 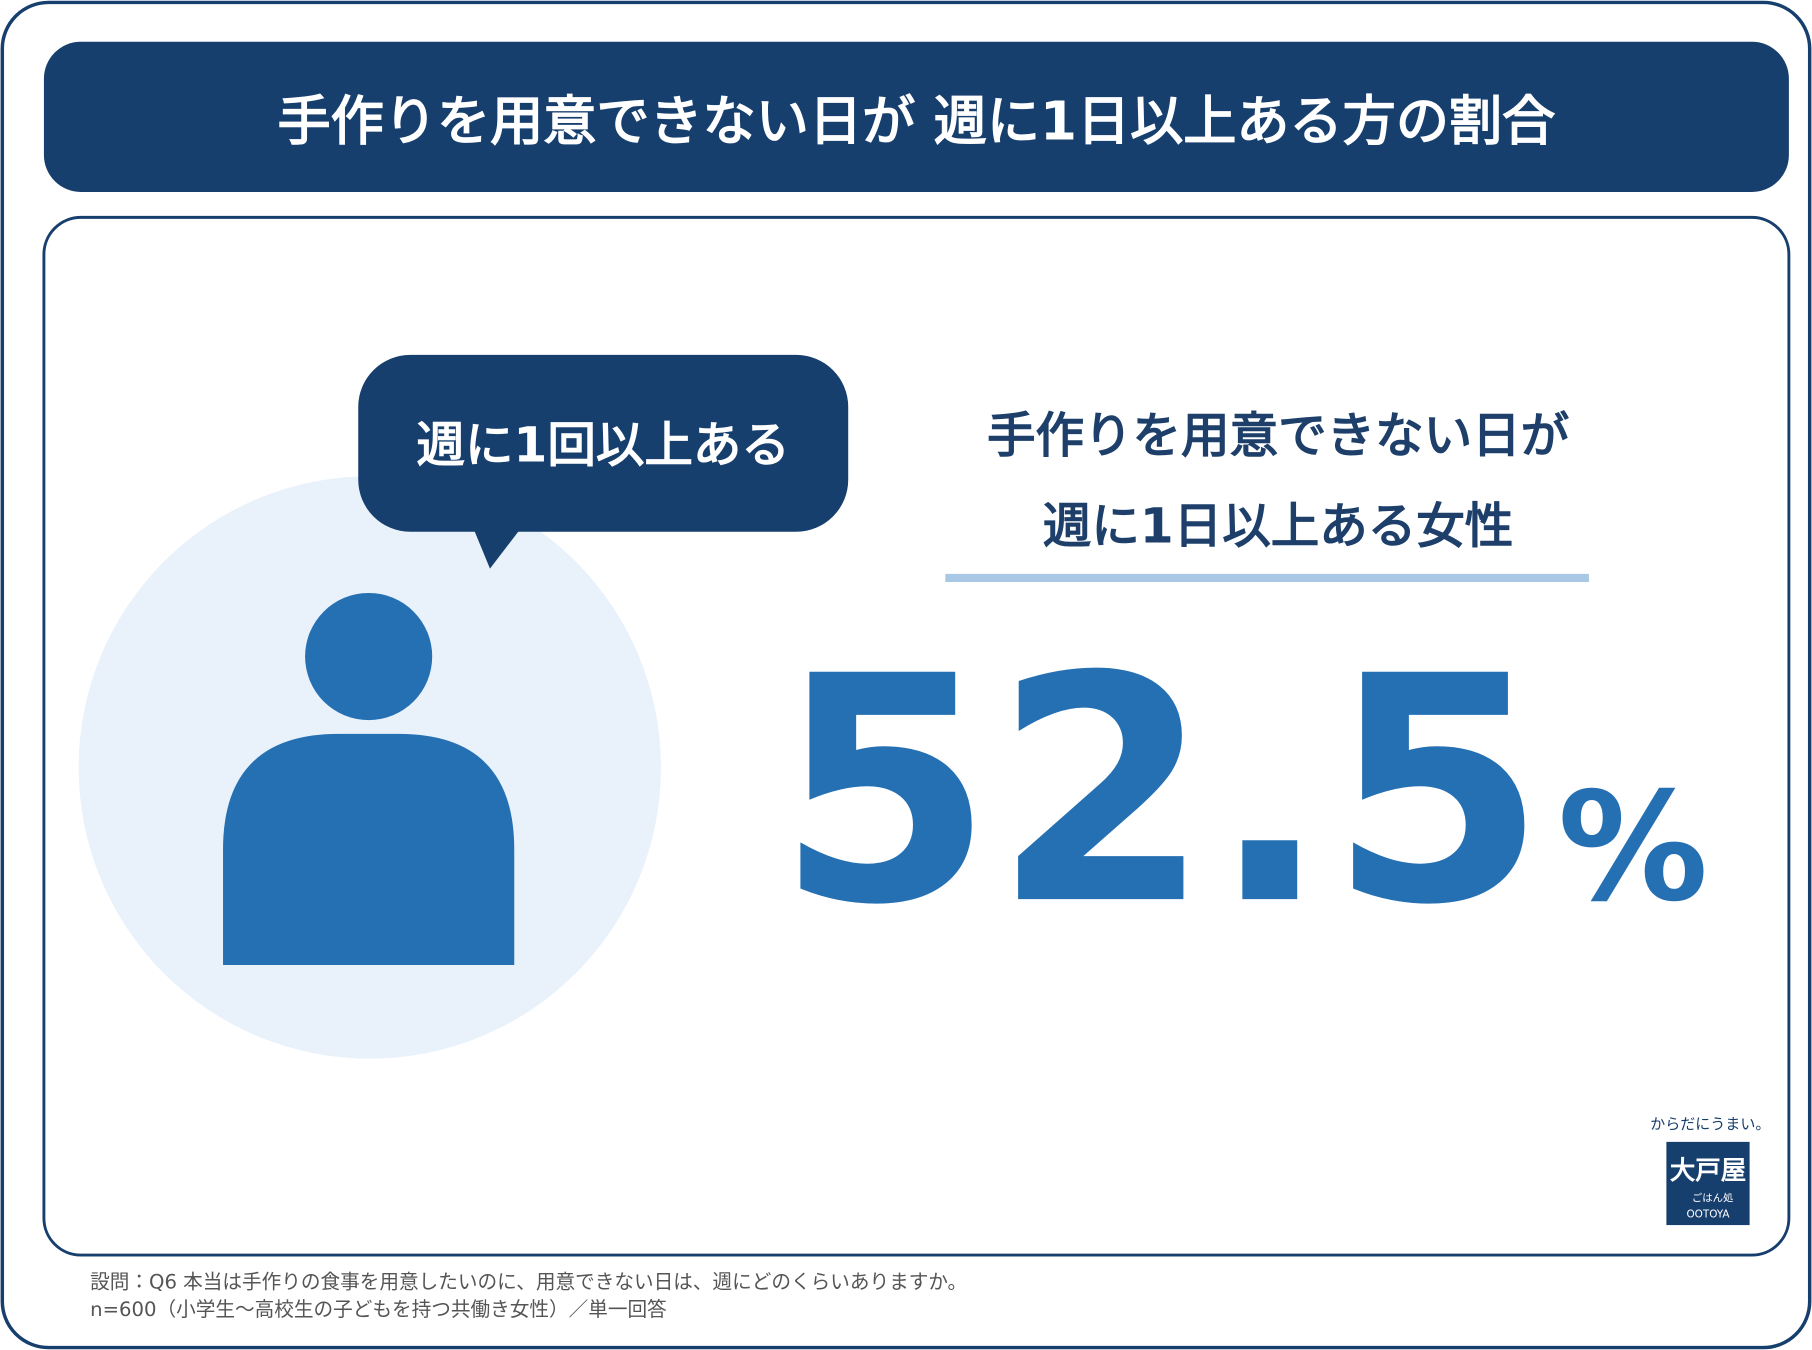 What do you see at coordinates (1278, 436) in the screenshot?
I see `headline-line: 手作りを用意できない日が` at bounding box center [1278, 436].